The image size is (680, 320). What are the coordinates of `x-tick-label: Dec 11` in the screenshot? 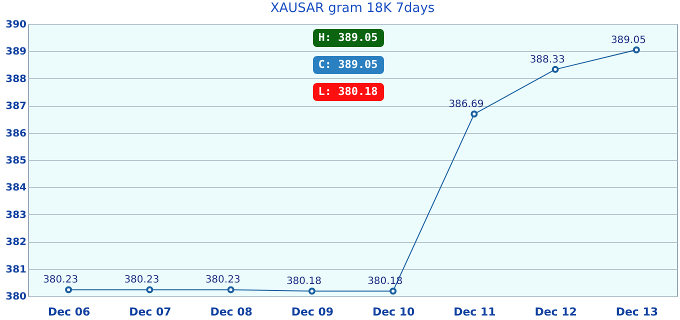 It's located at (475, 312).